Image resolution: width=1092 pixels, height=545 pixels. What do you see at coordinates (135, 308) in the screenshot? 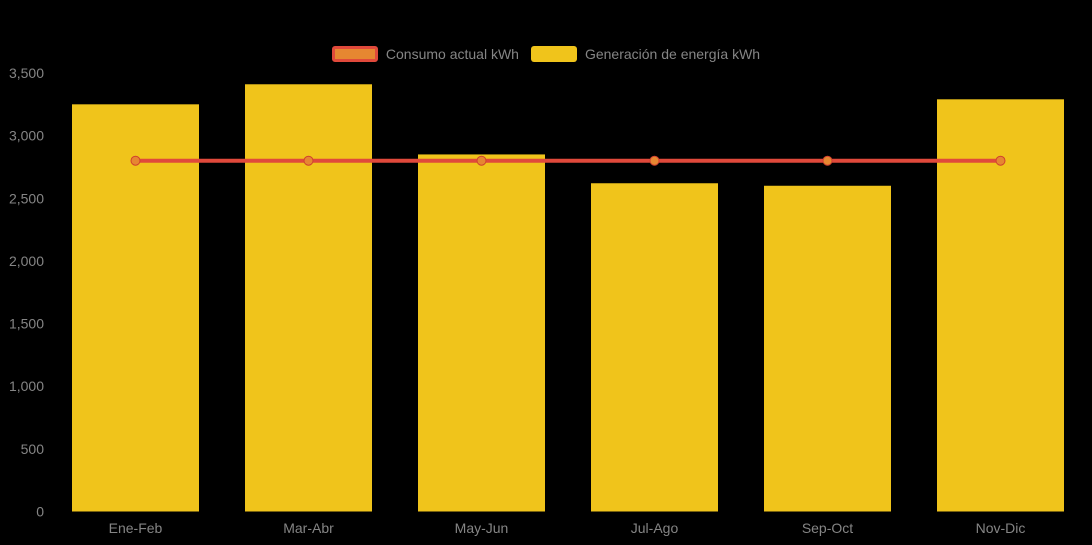
I see `bar-Ene-Feb` at bounding box center [135, 308].